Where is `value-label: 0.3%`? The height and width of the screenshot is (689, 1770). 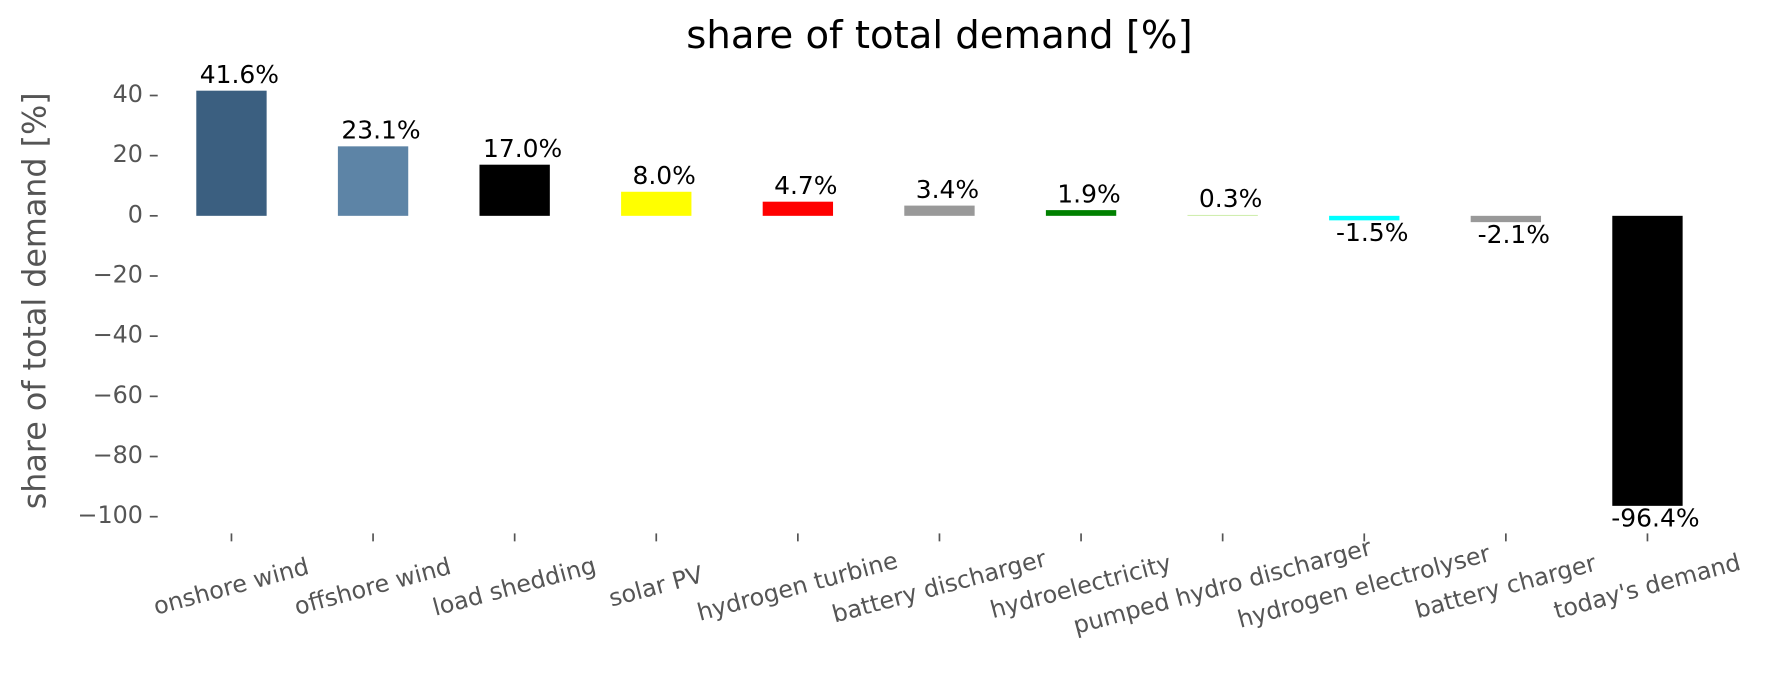 value-label: 0.3% is located at coordinates (1230, 198).